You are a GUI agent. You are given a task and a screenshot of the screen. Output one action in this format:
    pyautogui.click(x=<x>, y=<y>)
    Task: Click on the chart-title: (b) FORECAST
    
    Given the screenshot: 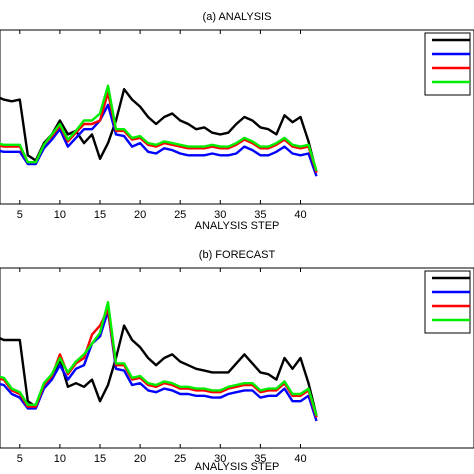 What is the action you would take?
    pyautogui.click(x=237, y=255)
    